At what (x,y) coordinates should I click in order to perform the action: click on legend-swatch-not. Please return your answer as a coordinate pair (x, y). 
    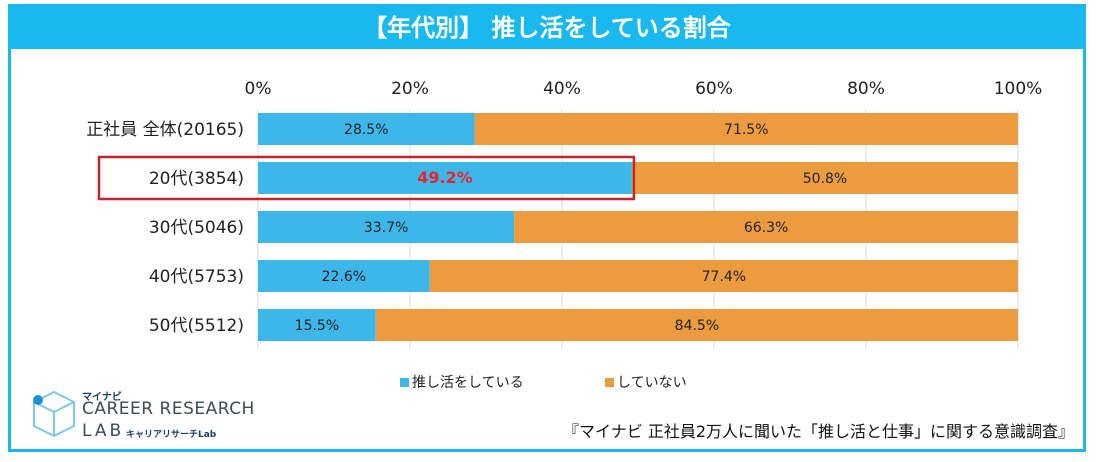
    Looking at the image, I should click on (609, 382).